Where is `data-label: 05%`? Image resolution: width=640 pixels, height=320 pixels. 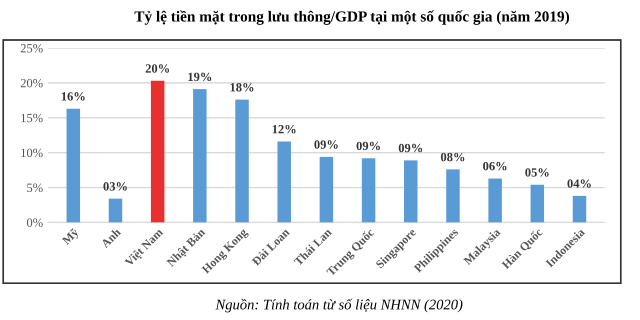 data-label: 05% is located at coordinates (537, 172).